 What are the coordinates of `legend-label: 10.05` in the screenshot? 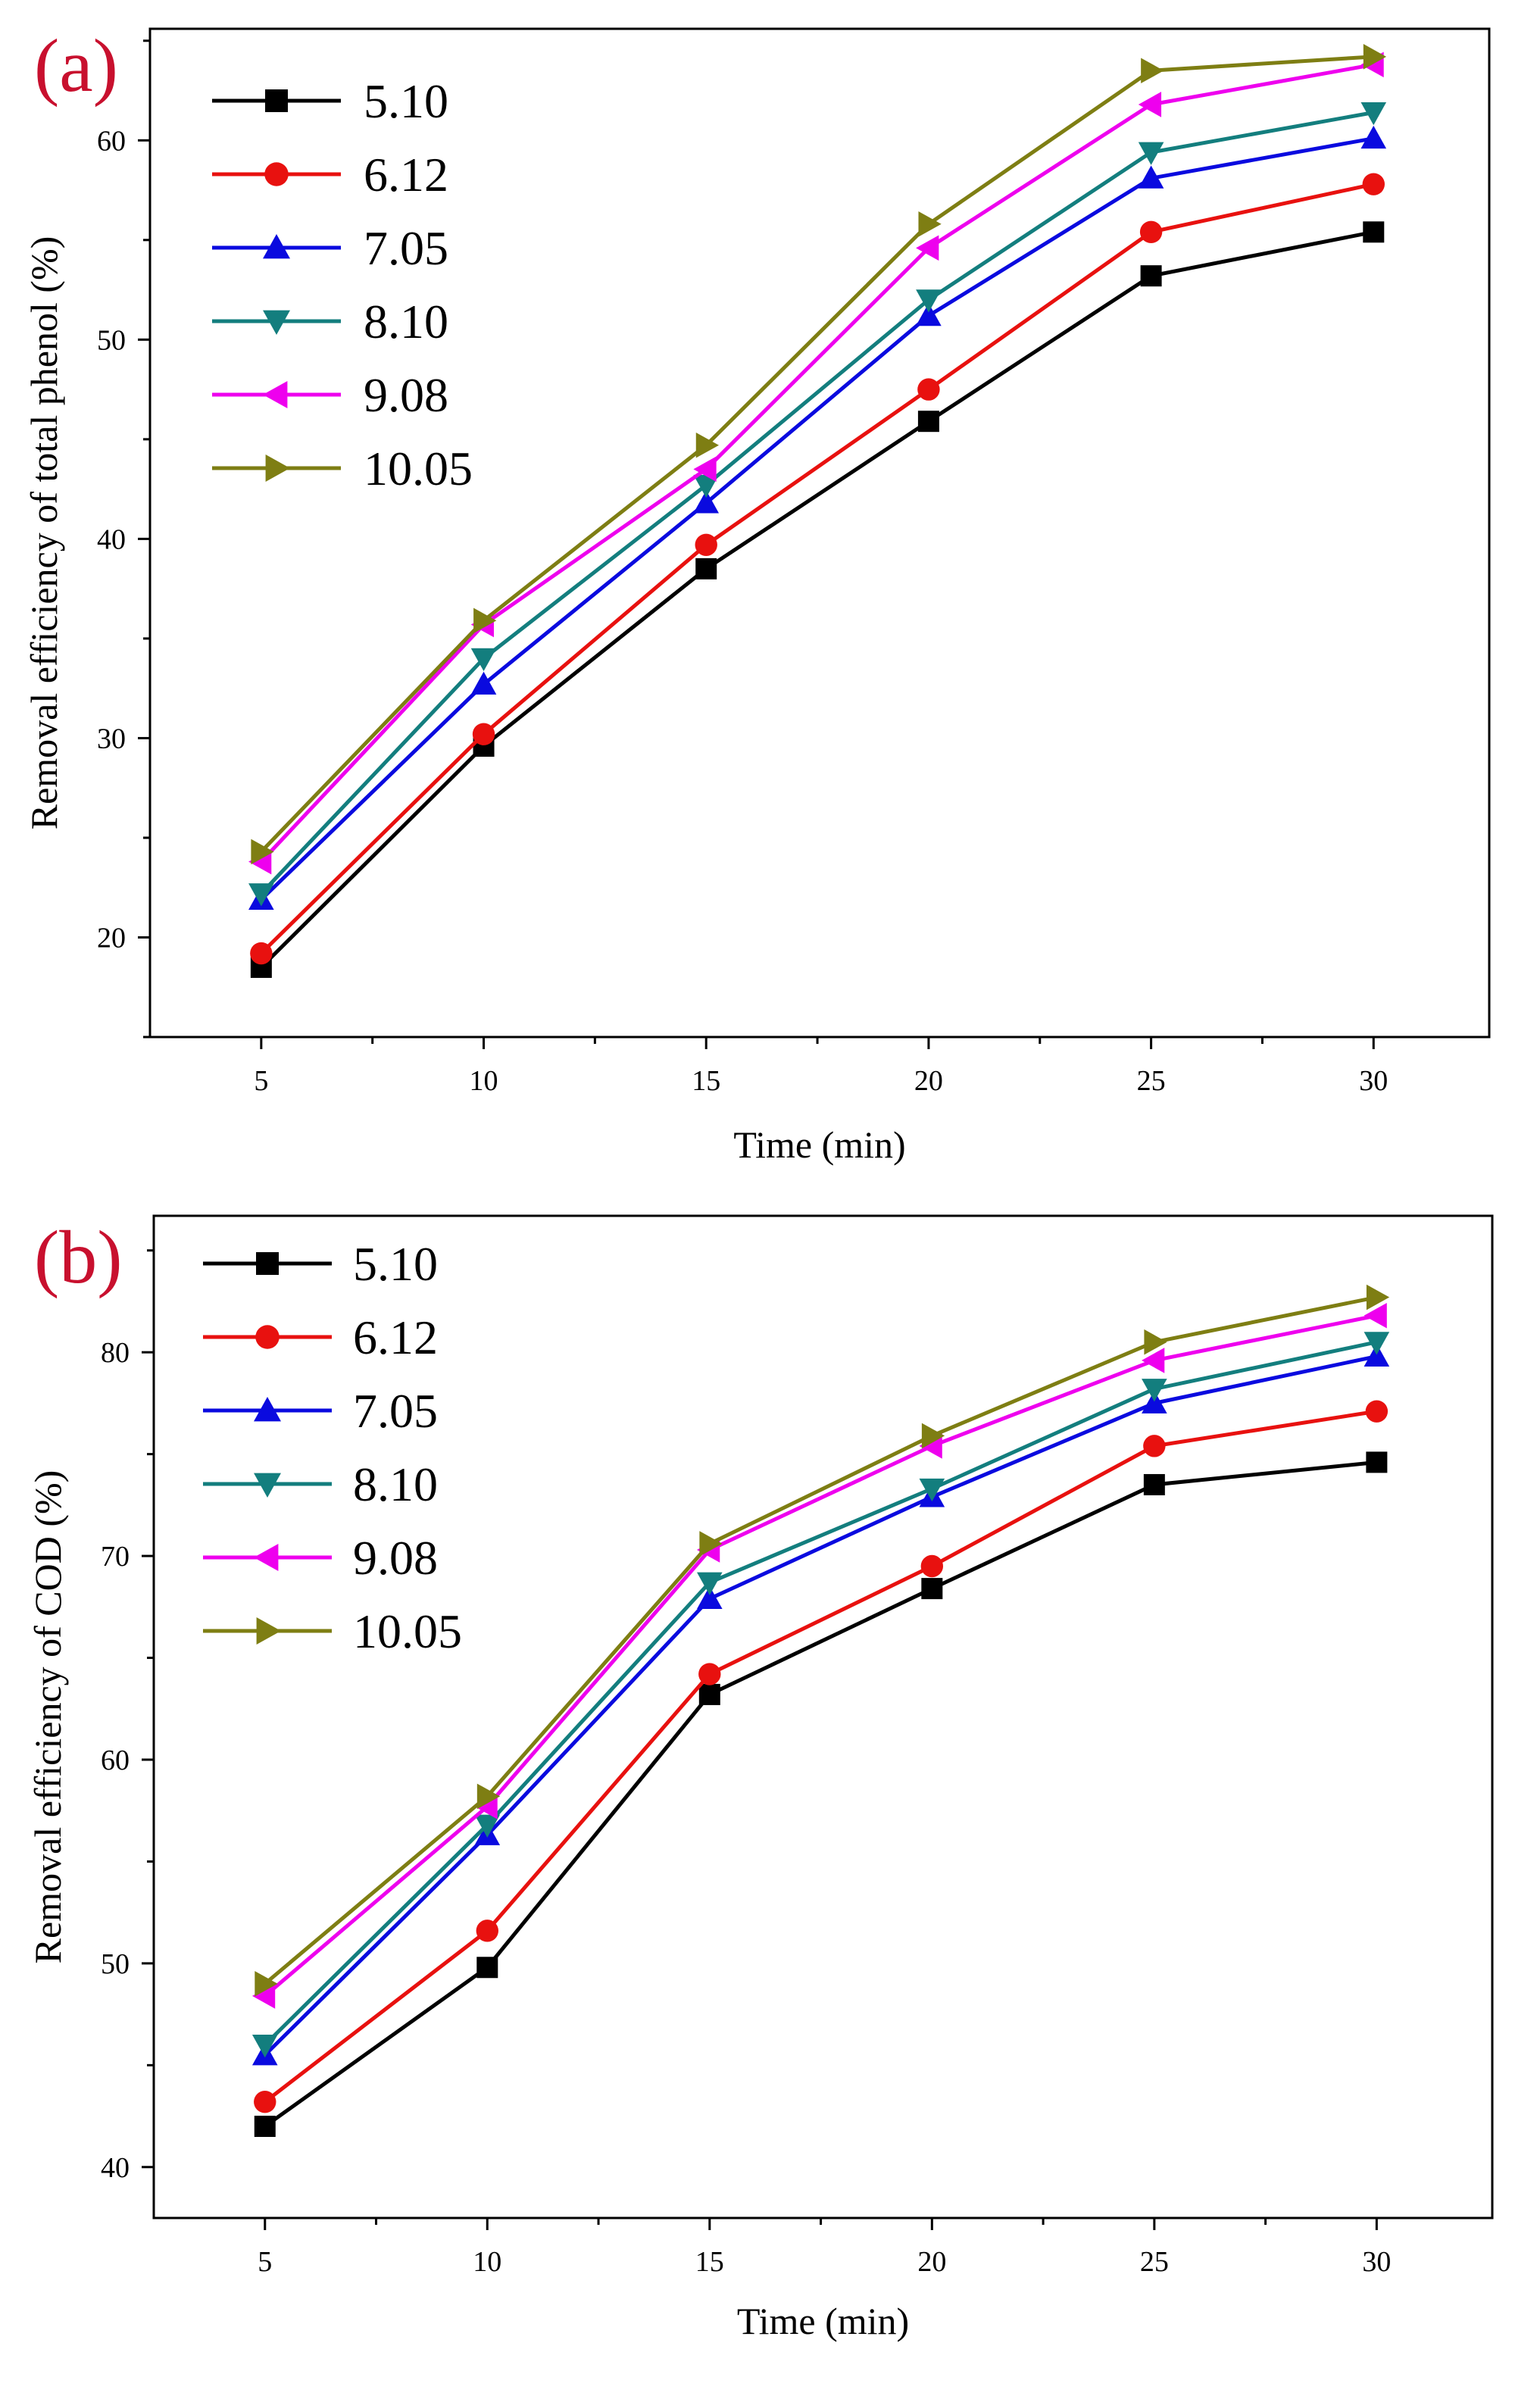 It's located at (407, 1631).